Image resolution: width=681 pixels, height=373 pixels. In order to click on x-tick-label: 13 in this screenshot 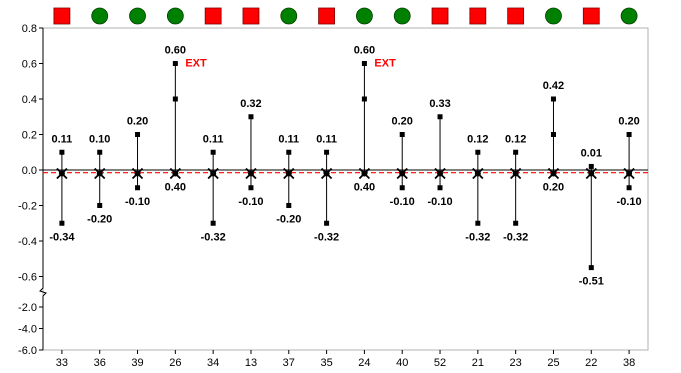, I will do `click(251, 363)`.